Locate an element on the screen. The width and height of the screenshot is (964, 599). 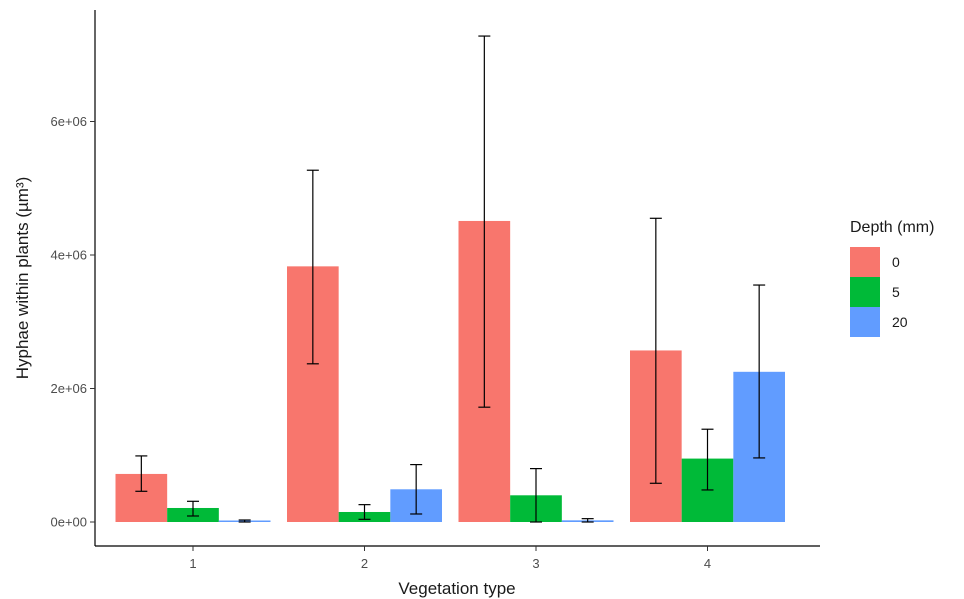
legend-label: 0 is located at coordinates (896, 262).